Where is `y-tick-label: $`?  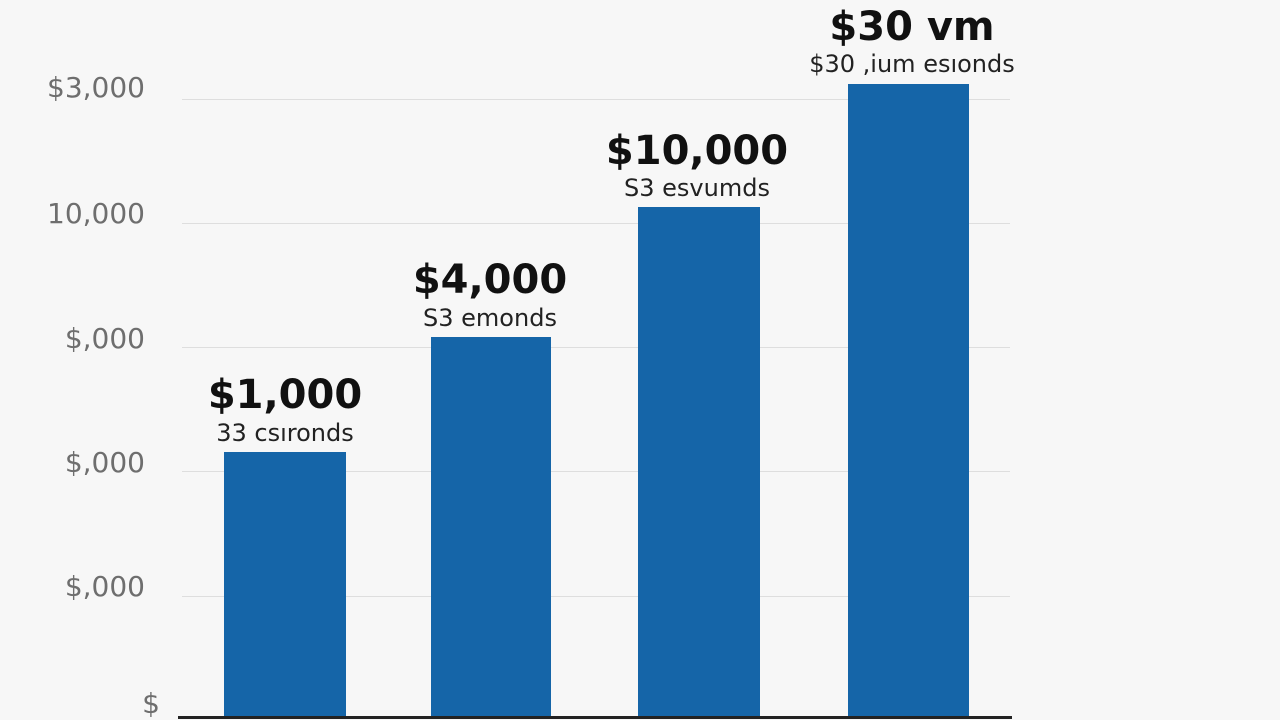
y-tick-label: $ is located at coordinates (151, 703).